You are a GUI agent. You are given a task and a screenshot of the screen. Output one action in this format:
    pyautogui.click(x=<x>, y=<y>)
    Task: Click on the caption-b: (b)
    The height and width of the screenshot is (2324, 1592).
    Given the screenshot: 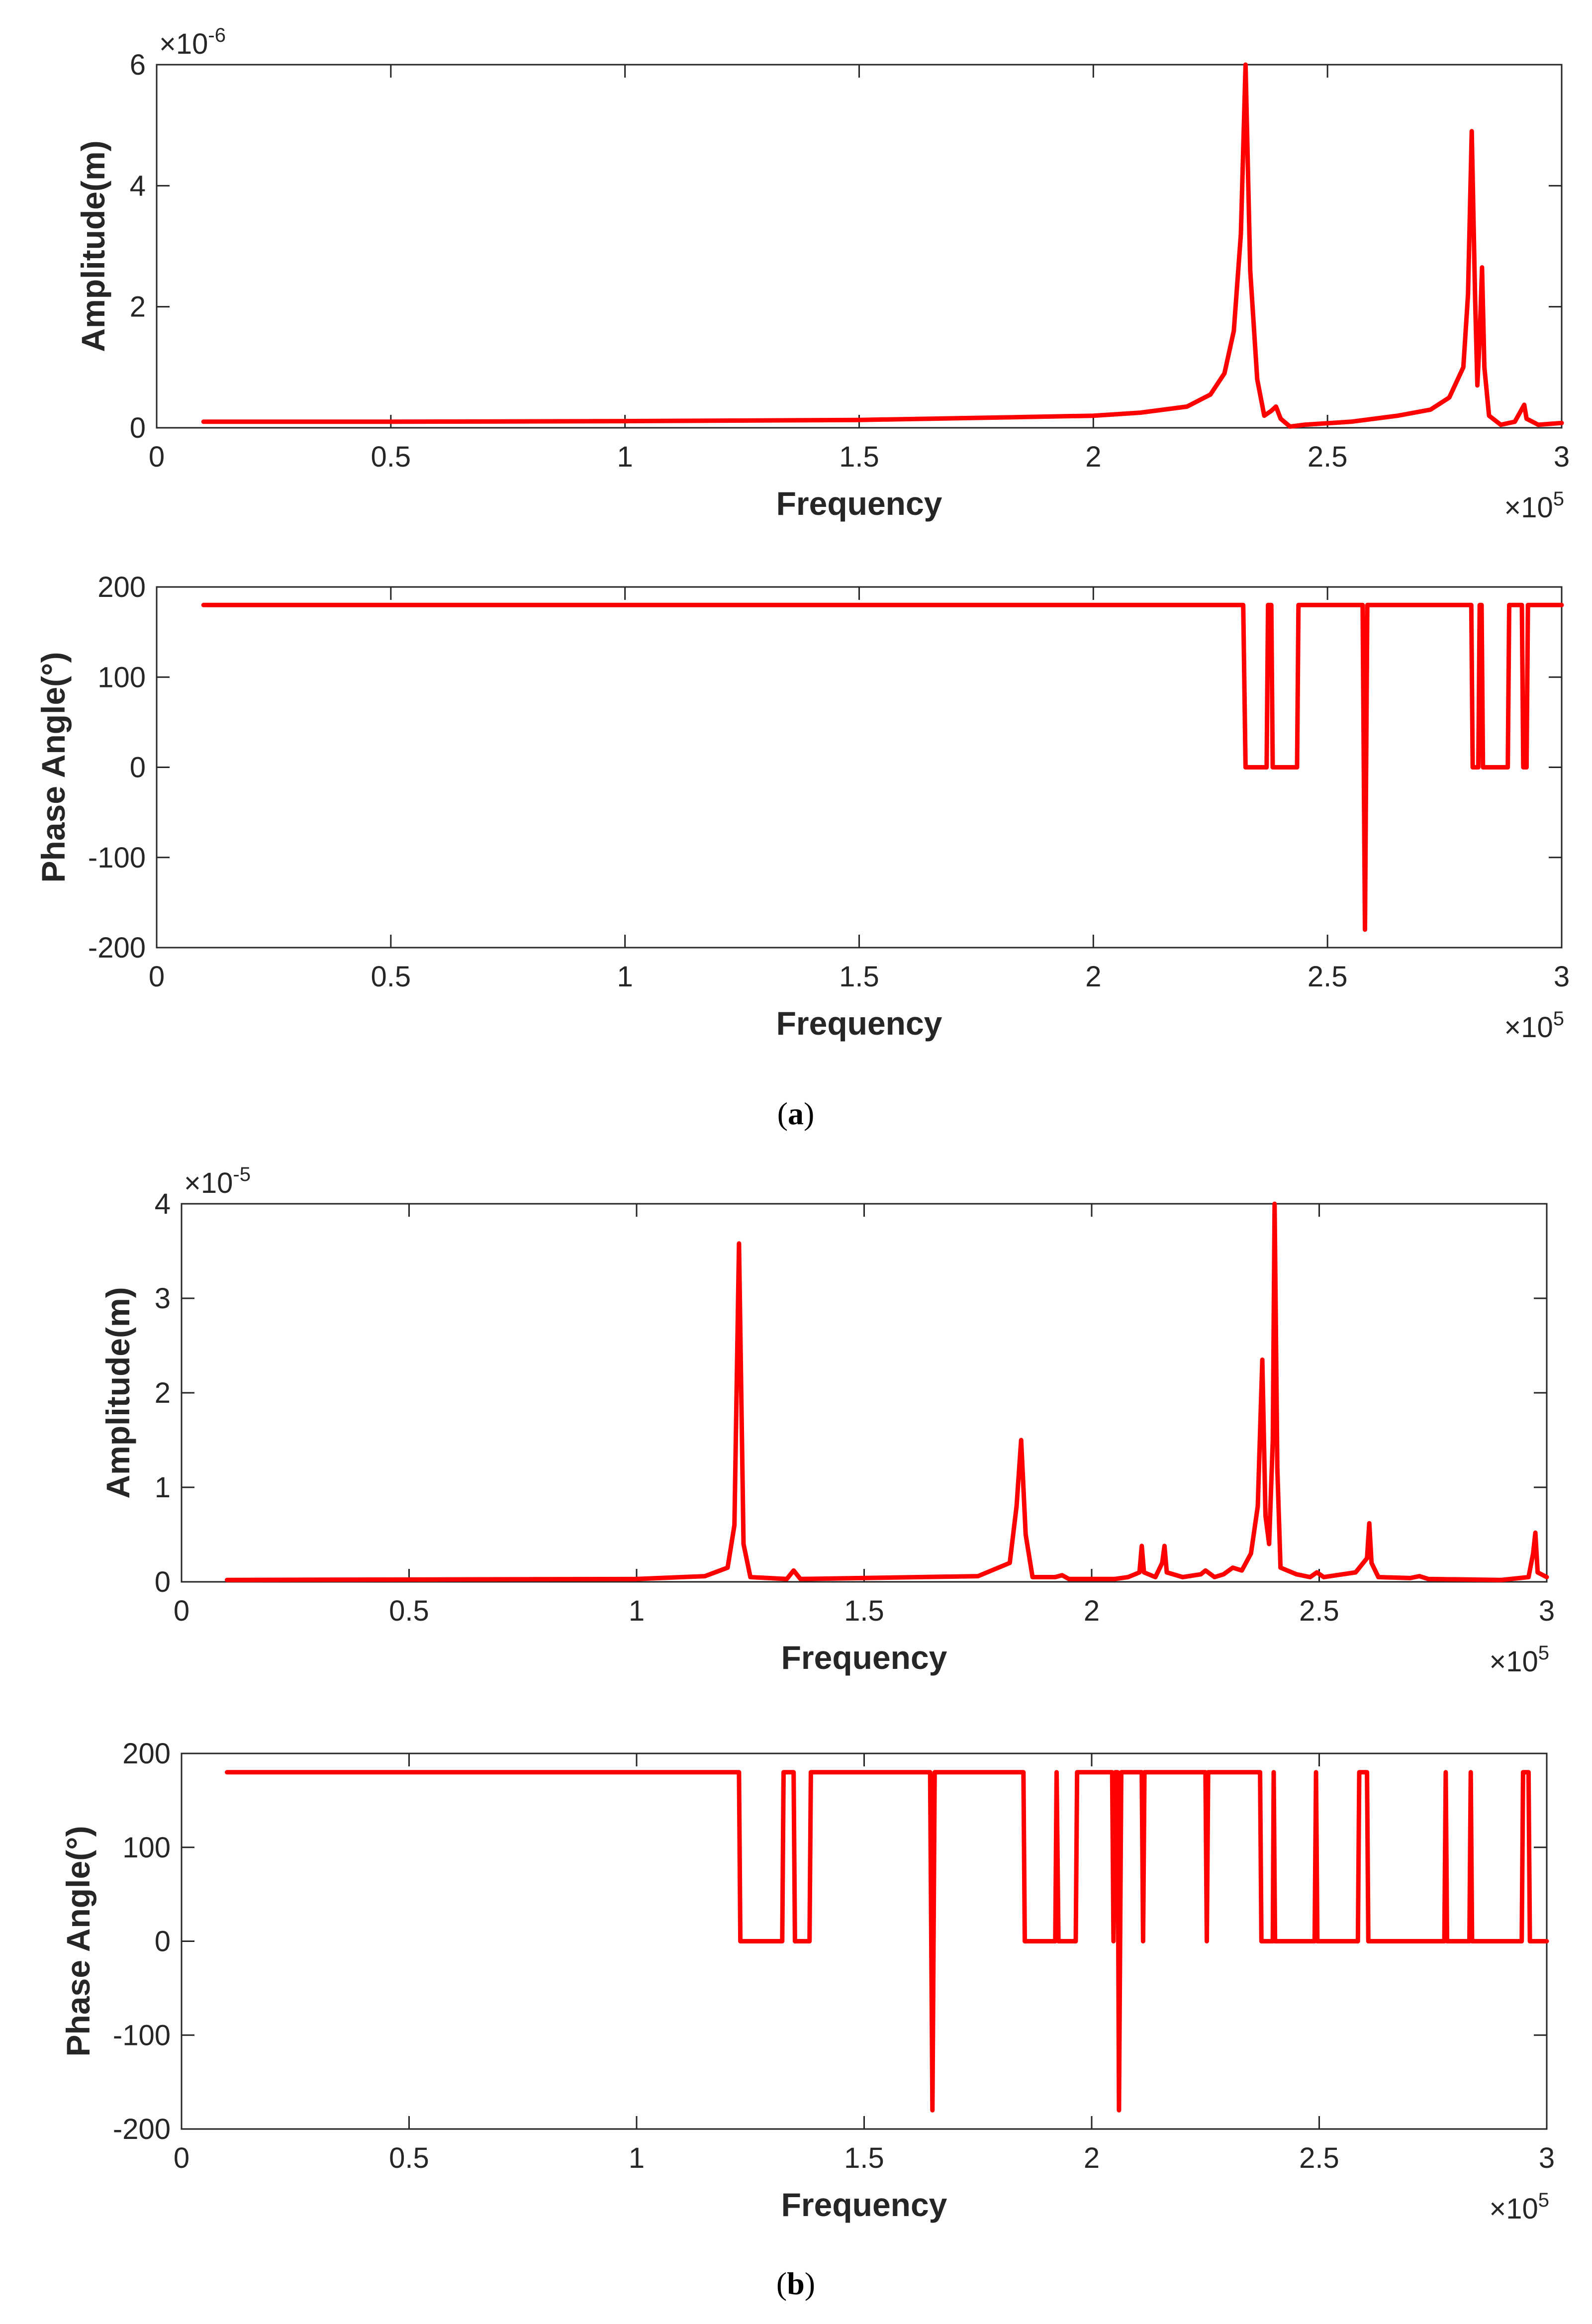 What is the action you would take?
    pyautogui.click(x=795, y=2283)
    